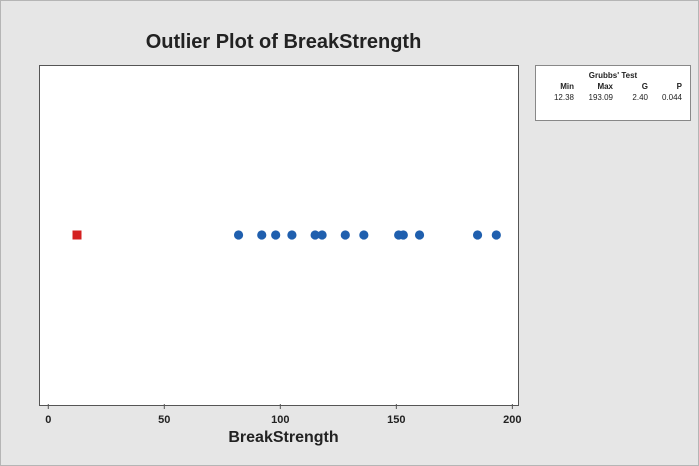 The image size is (699, 466). Describe the element at coordinates (644, 86) in the screenshot. I see `header-g: G` at that location.